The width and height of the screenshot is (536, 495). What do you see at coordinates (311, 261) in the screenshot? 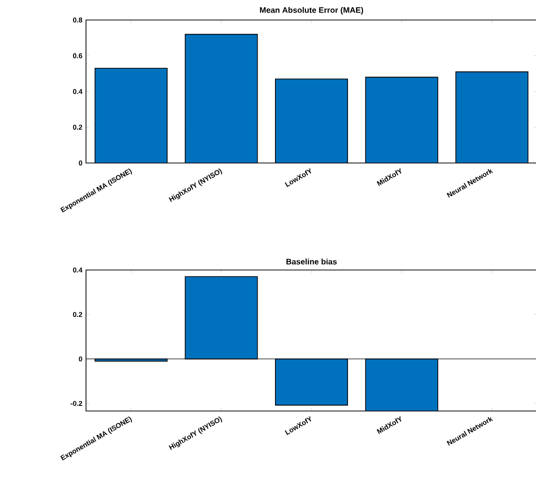
I see `chart-title: Baseline bias` at bounding box center [311, 261].